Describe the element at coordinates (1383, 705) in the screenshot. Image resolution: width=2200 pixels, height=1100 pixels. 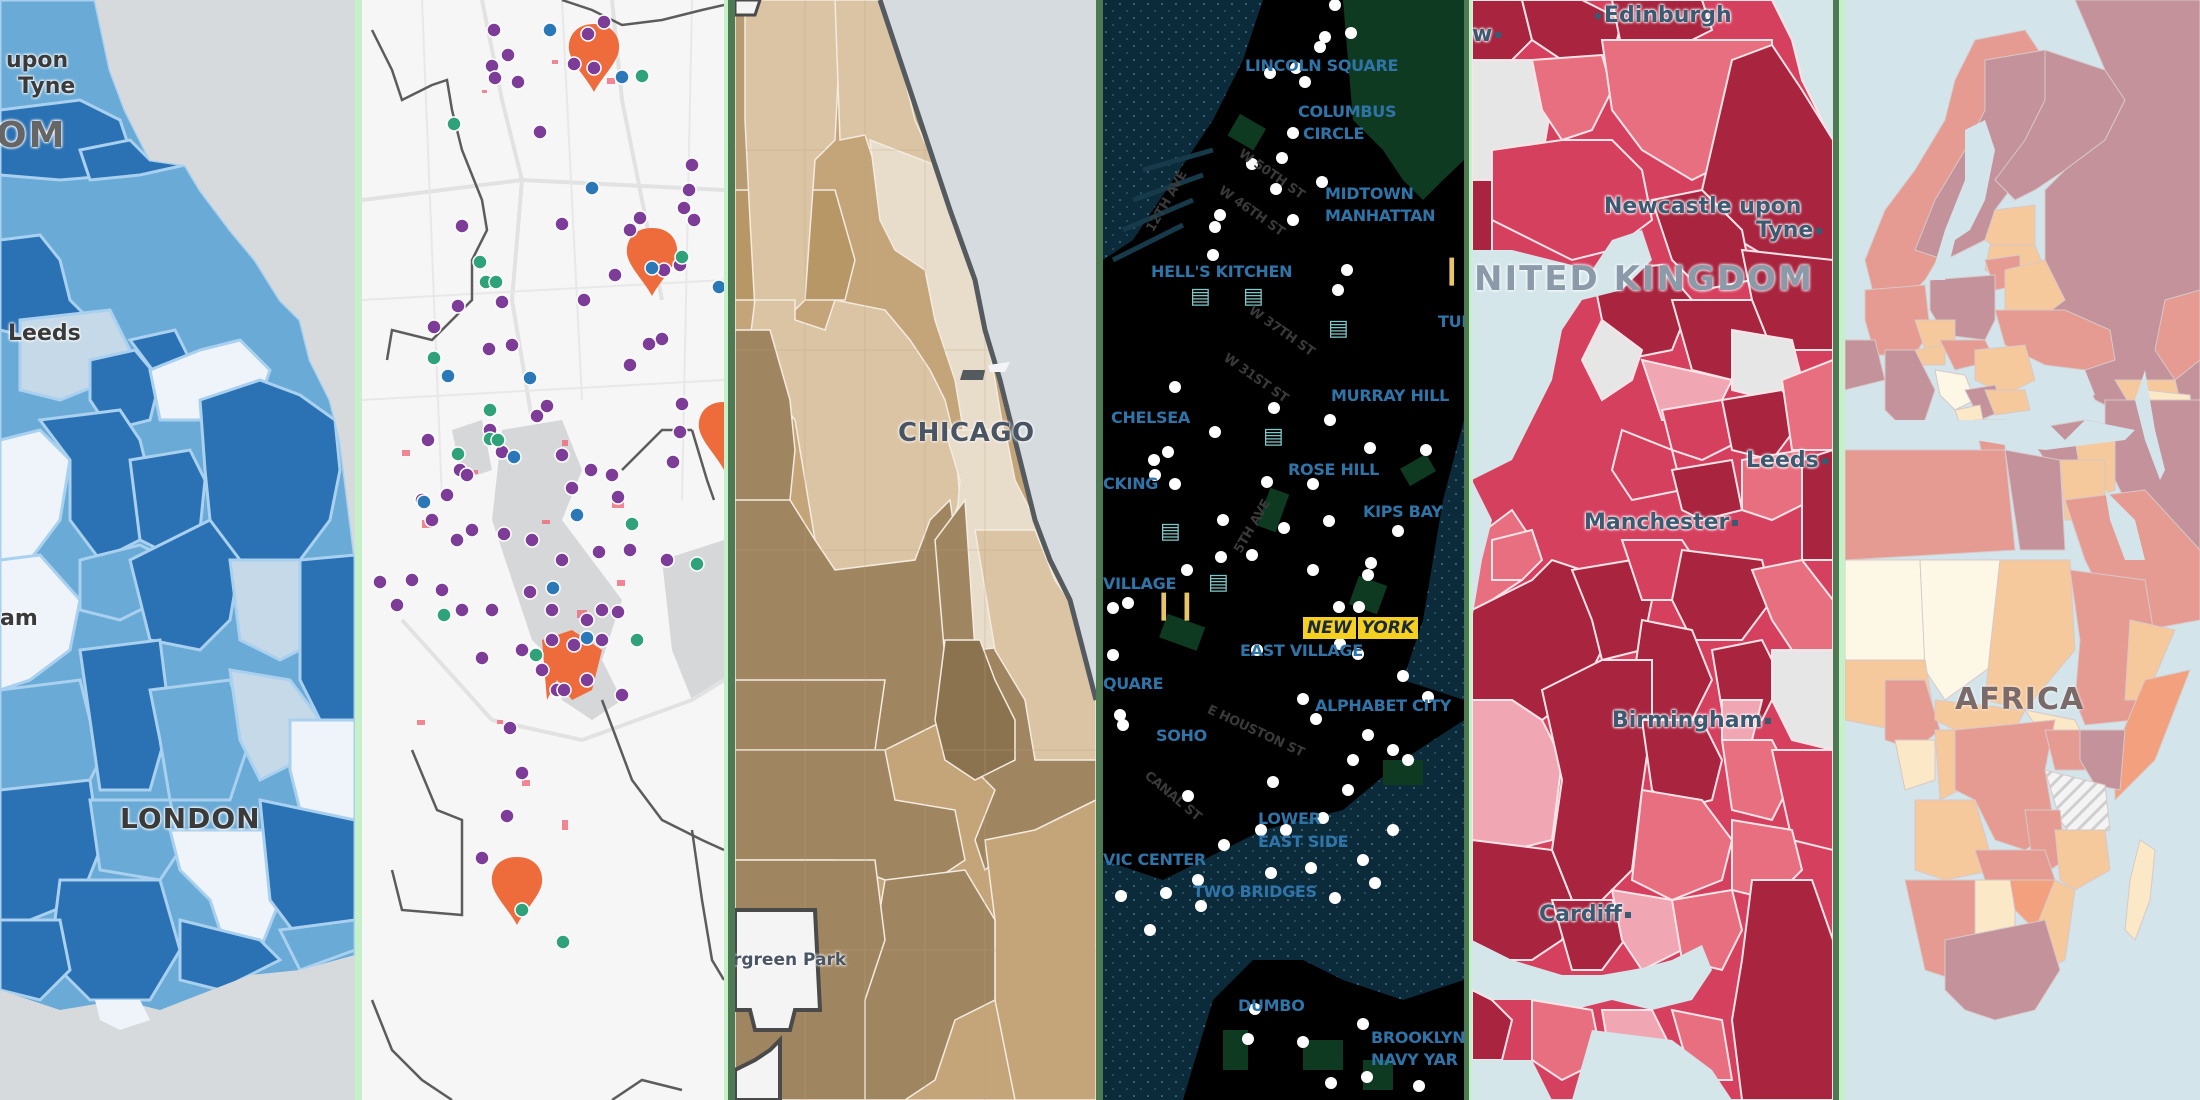
I see `label-alphabet-city: ALPHABET CITY` at that location.